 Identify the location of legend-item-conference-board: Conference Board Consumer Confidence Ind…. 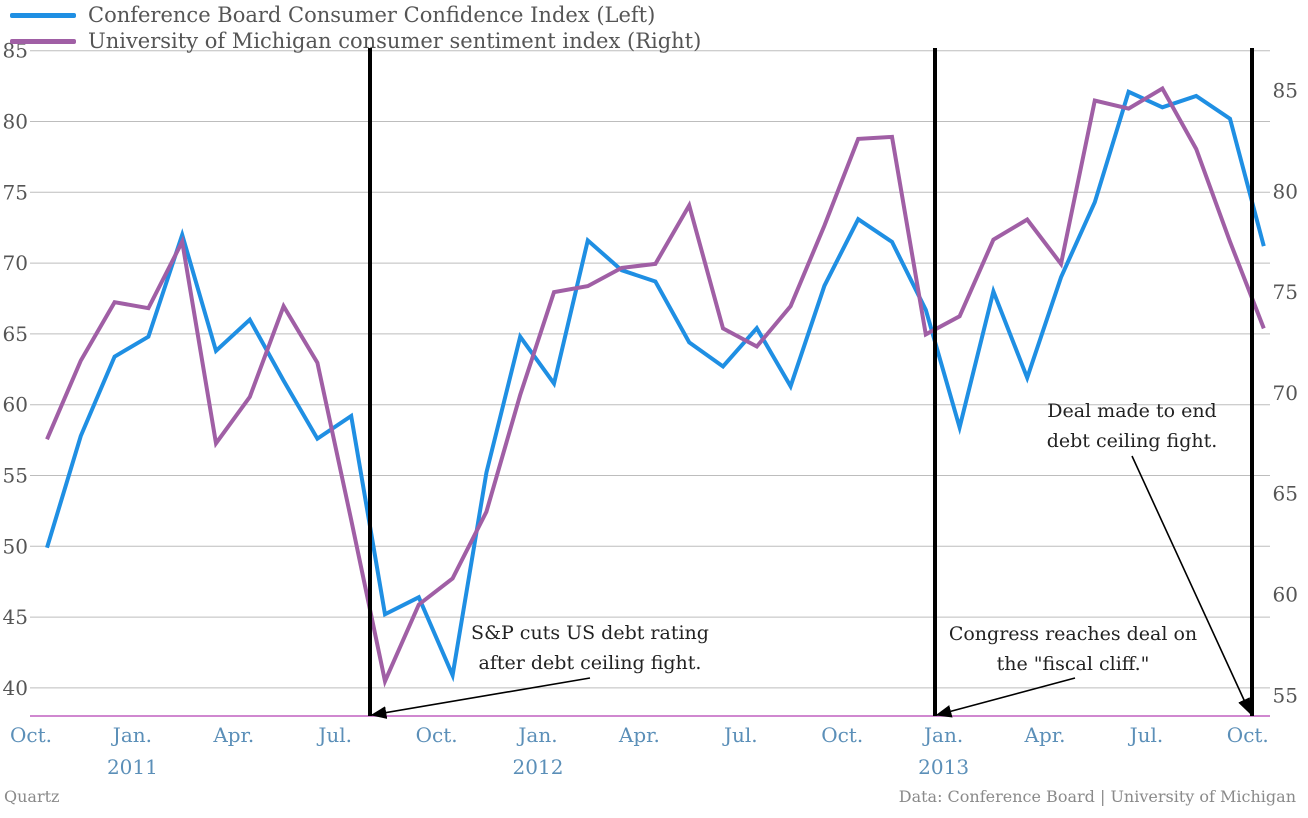
(355, 15).